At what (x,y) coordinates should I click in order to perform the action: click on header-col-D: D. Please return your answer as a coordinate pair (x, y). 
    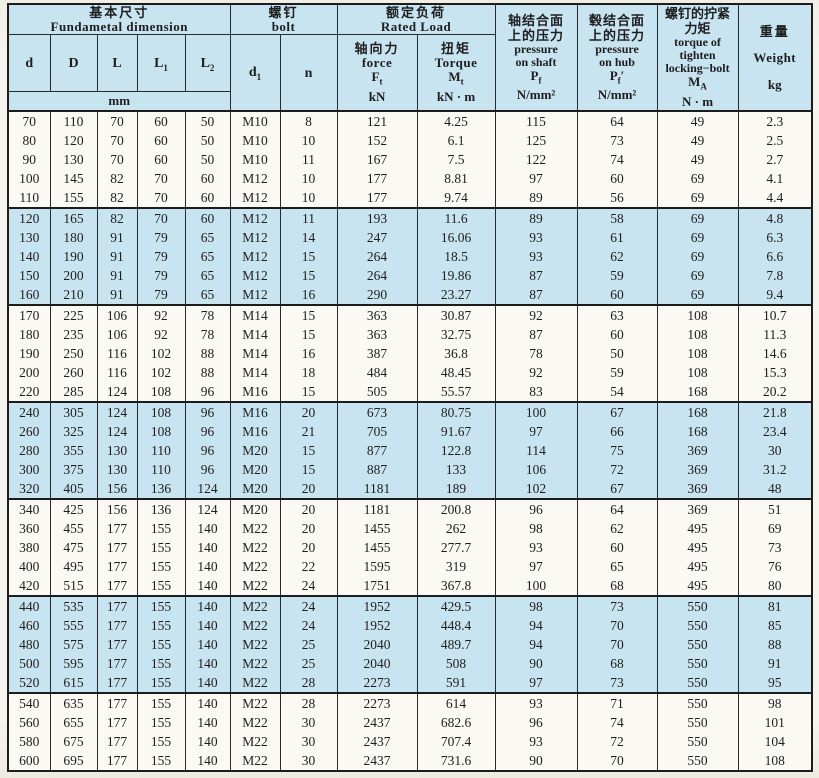
    Looking at the image, I should click on (73, 63).